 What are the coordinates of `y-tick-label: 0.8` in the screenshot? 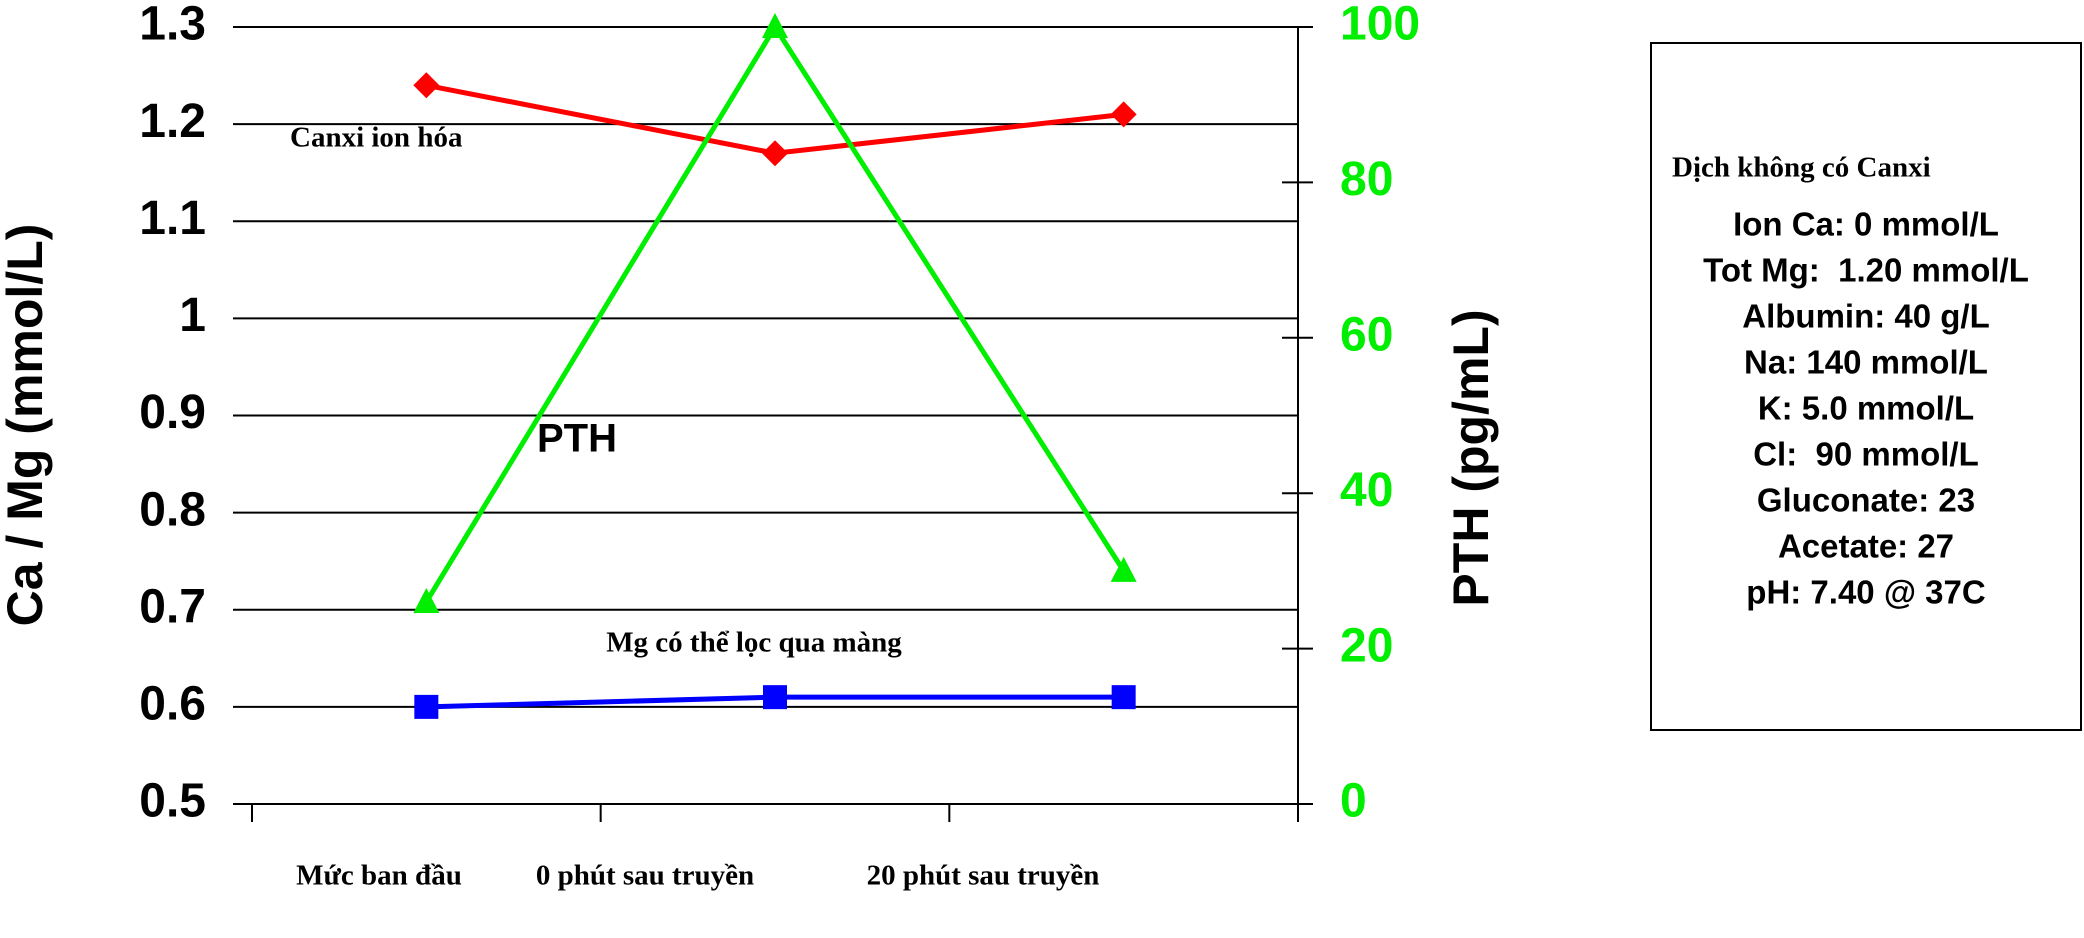 It's located at (172, 509).